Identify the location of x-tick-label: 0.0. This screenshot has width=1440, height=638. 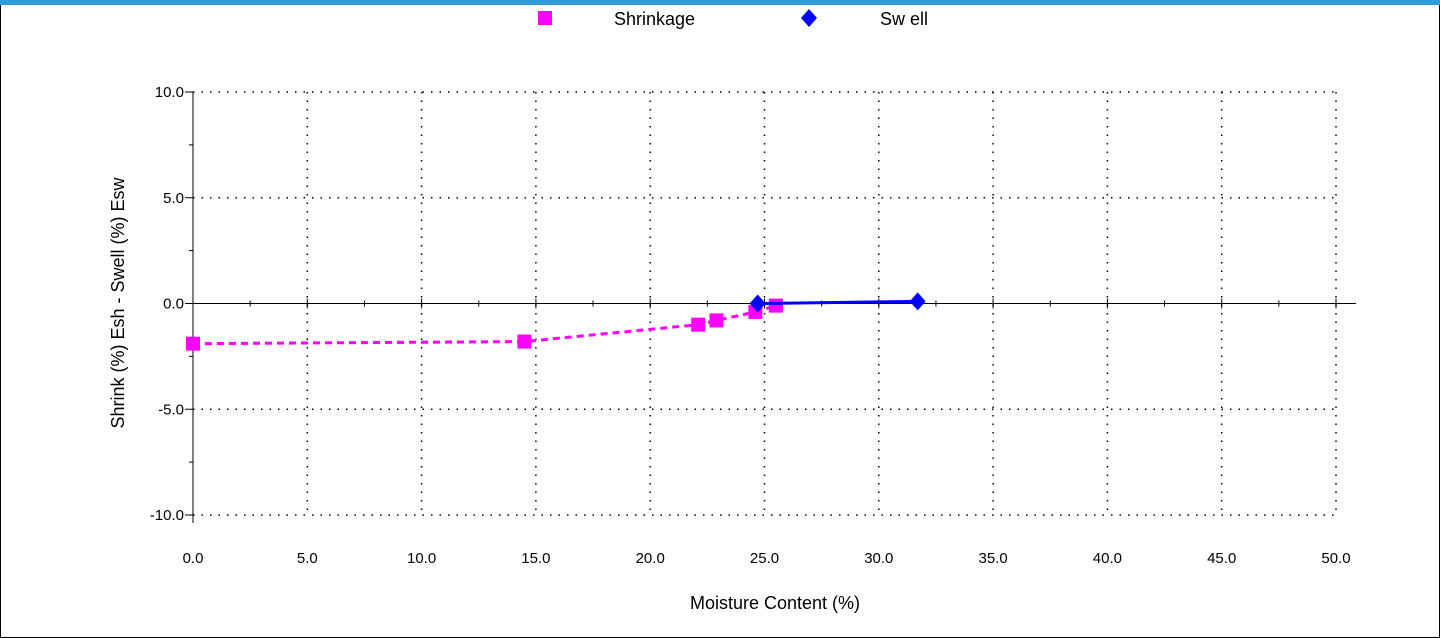
(193, 558).